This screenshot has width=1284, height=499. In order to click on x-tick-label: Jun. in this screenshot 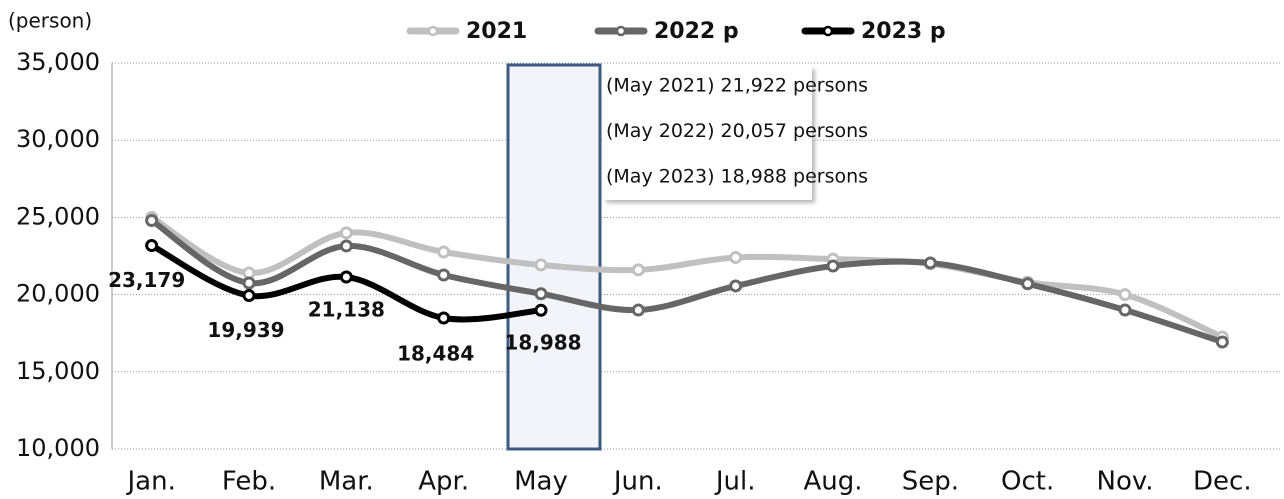, I will do `click(637, 482)`.